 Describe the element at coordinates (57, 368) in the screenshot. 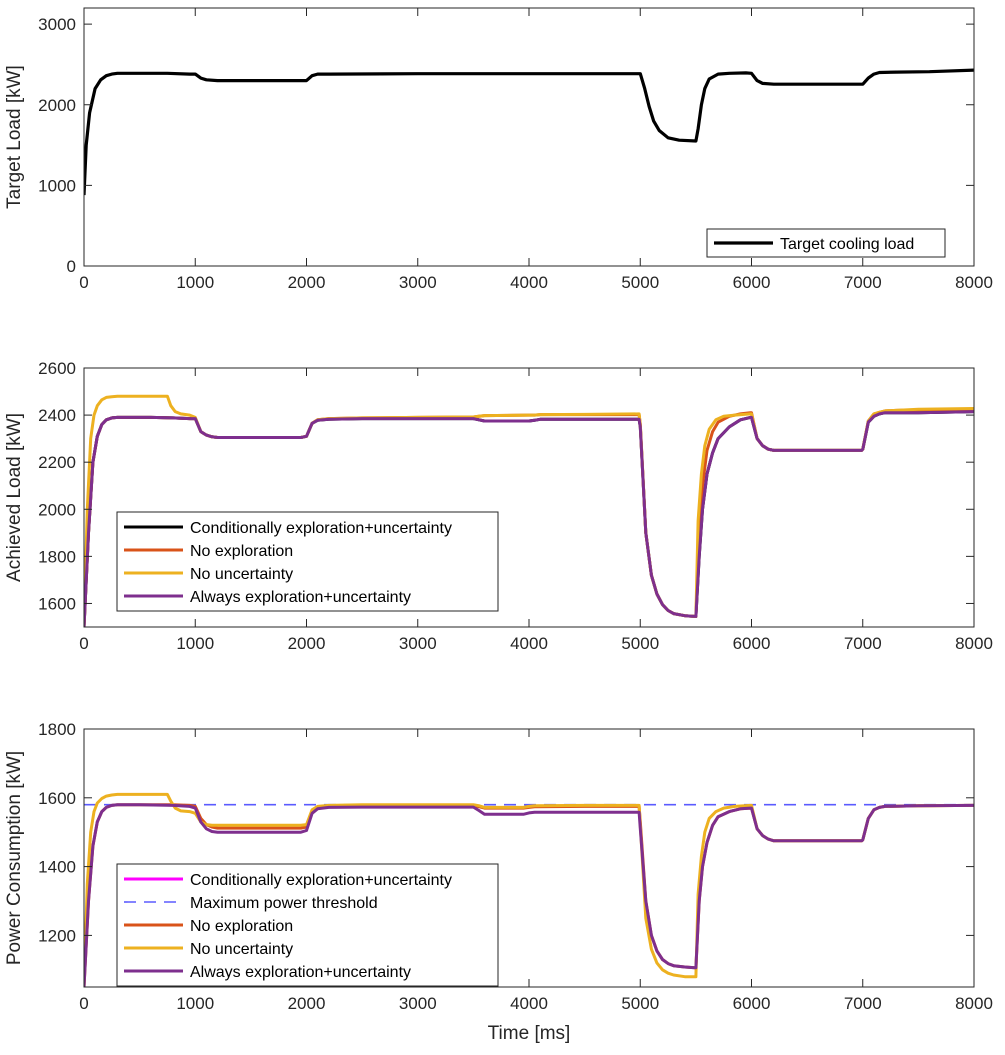

I see `y-tick-label: 2600` at that location.